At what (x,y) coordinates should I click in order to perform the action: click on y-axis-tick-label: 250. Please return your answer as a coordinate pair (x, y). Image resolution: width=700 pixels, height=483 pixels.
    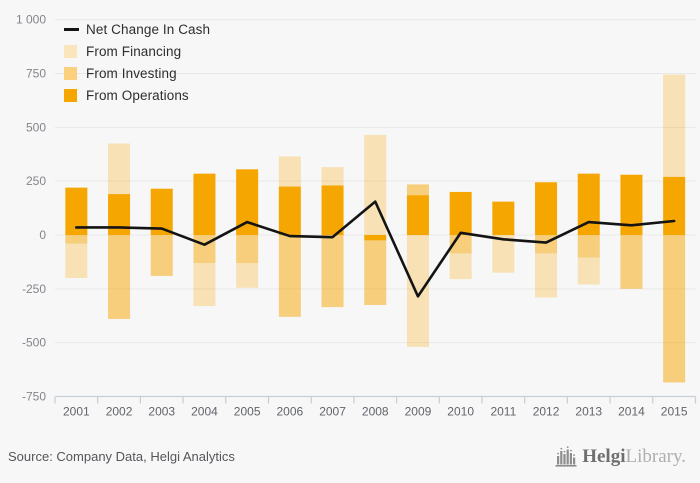
    Looking at the image, I should click on (36, 181).